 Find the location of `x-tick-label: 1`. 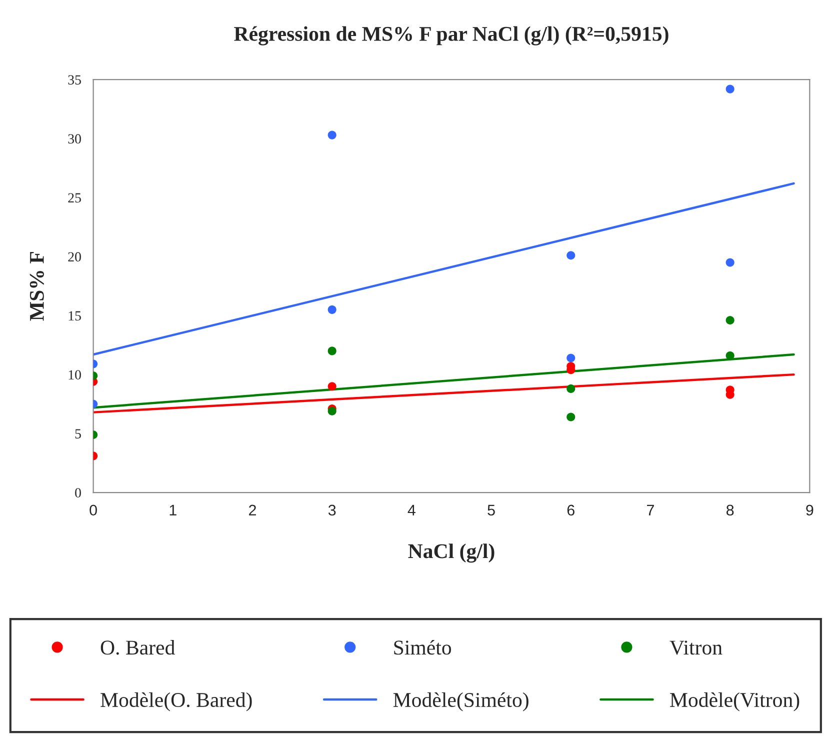

x-tick-label: 1 is located at coordinates (173, 510).